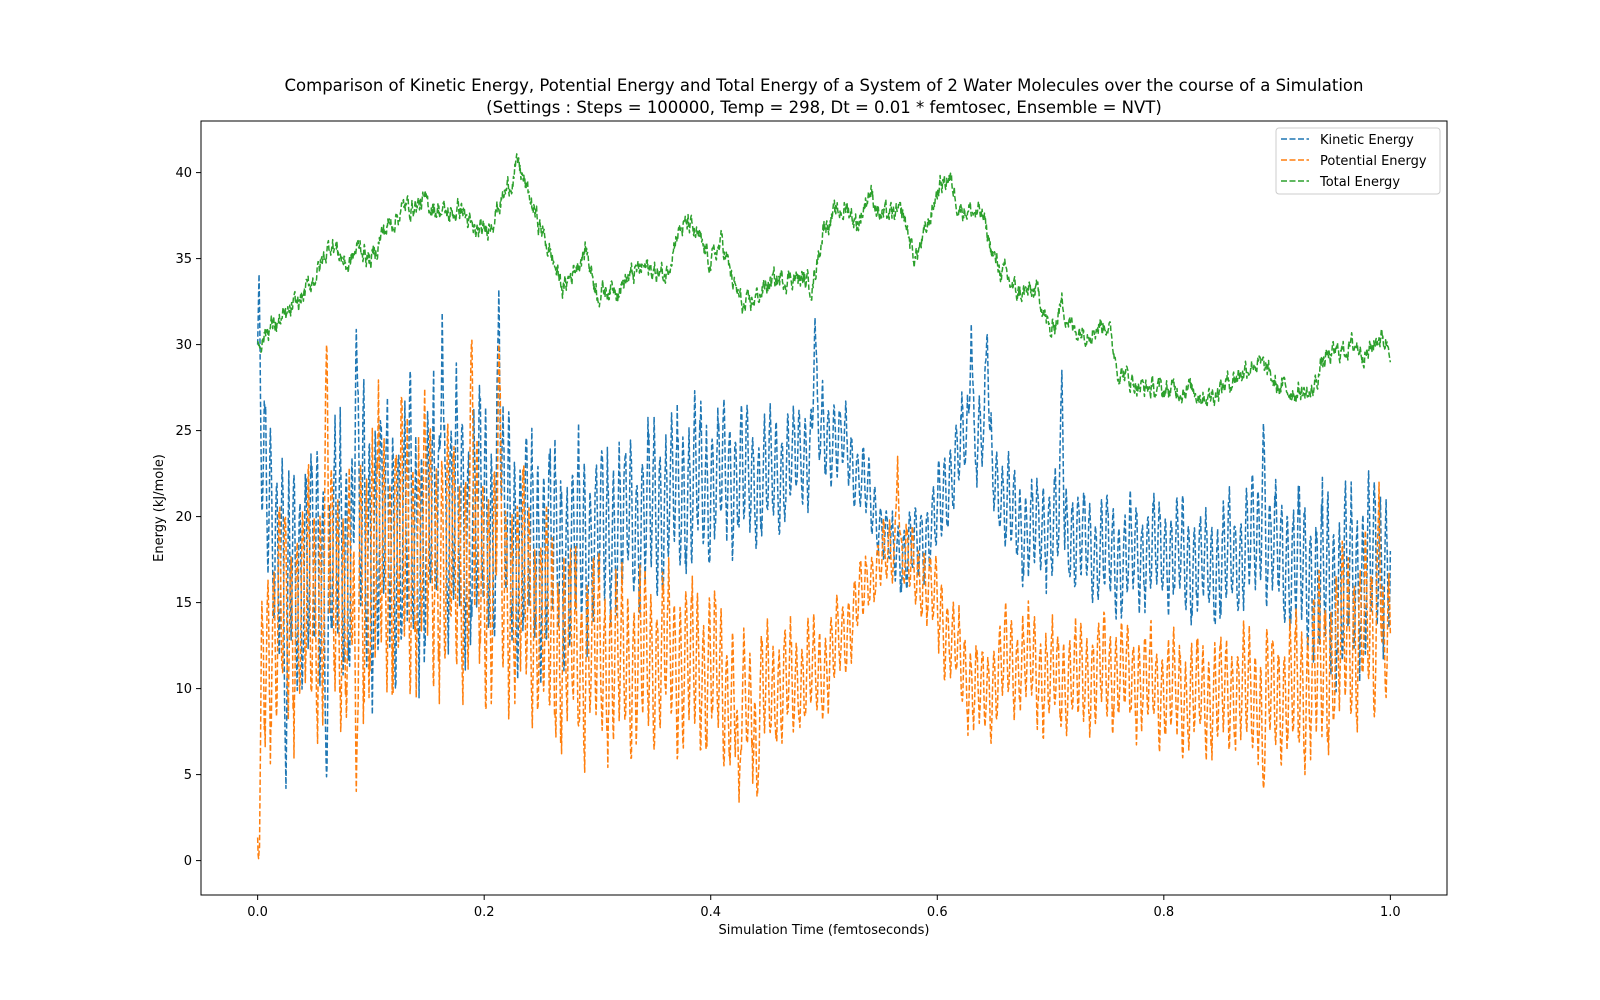 Image resolution: width=1600 pixels, height=1000 pixels. I want to click on y-axis-title: Energy (kJ/mole), so click(159, 508).